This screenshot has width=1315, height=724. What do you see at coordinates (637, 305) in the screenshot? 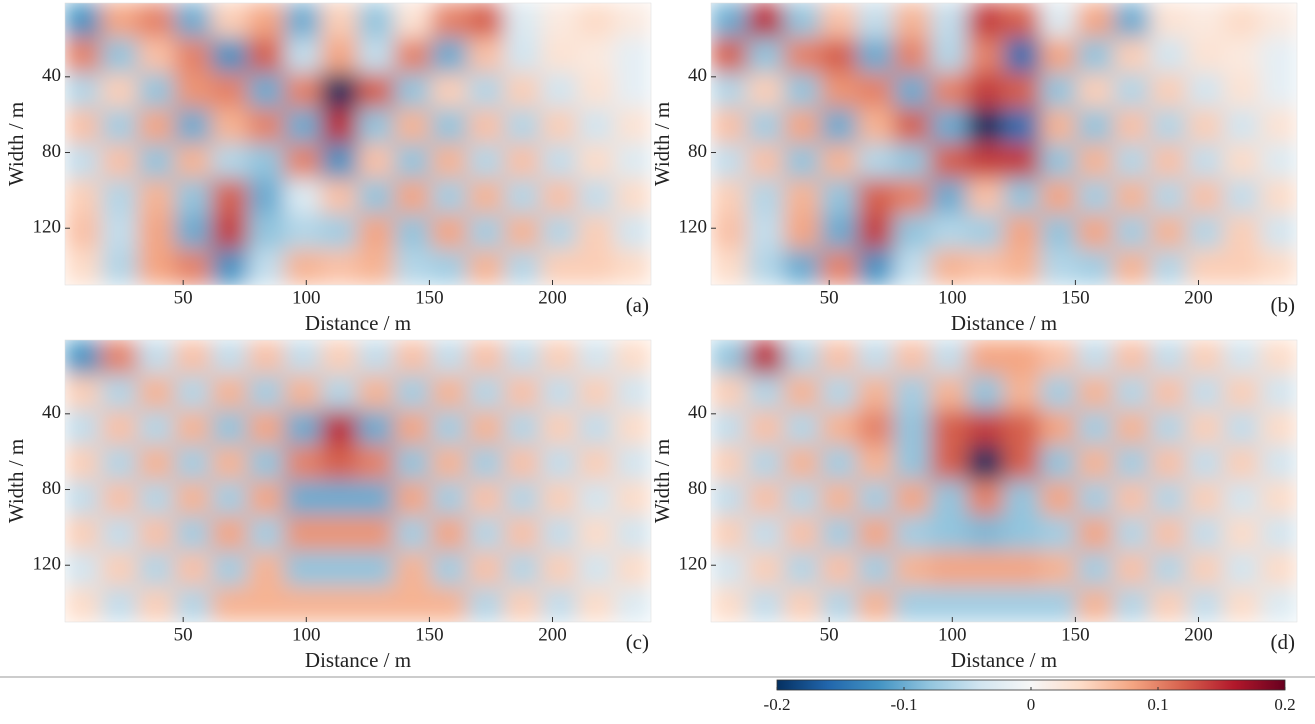
I see `panel-label: (a)` at bounding box center [637, 305].